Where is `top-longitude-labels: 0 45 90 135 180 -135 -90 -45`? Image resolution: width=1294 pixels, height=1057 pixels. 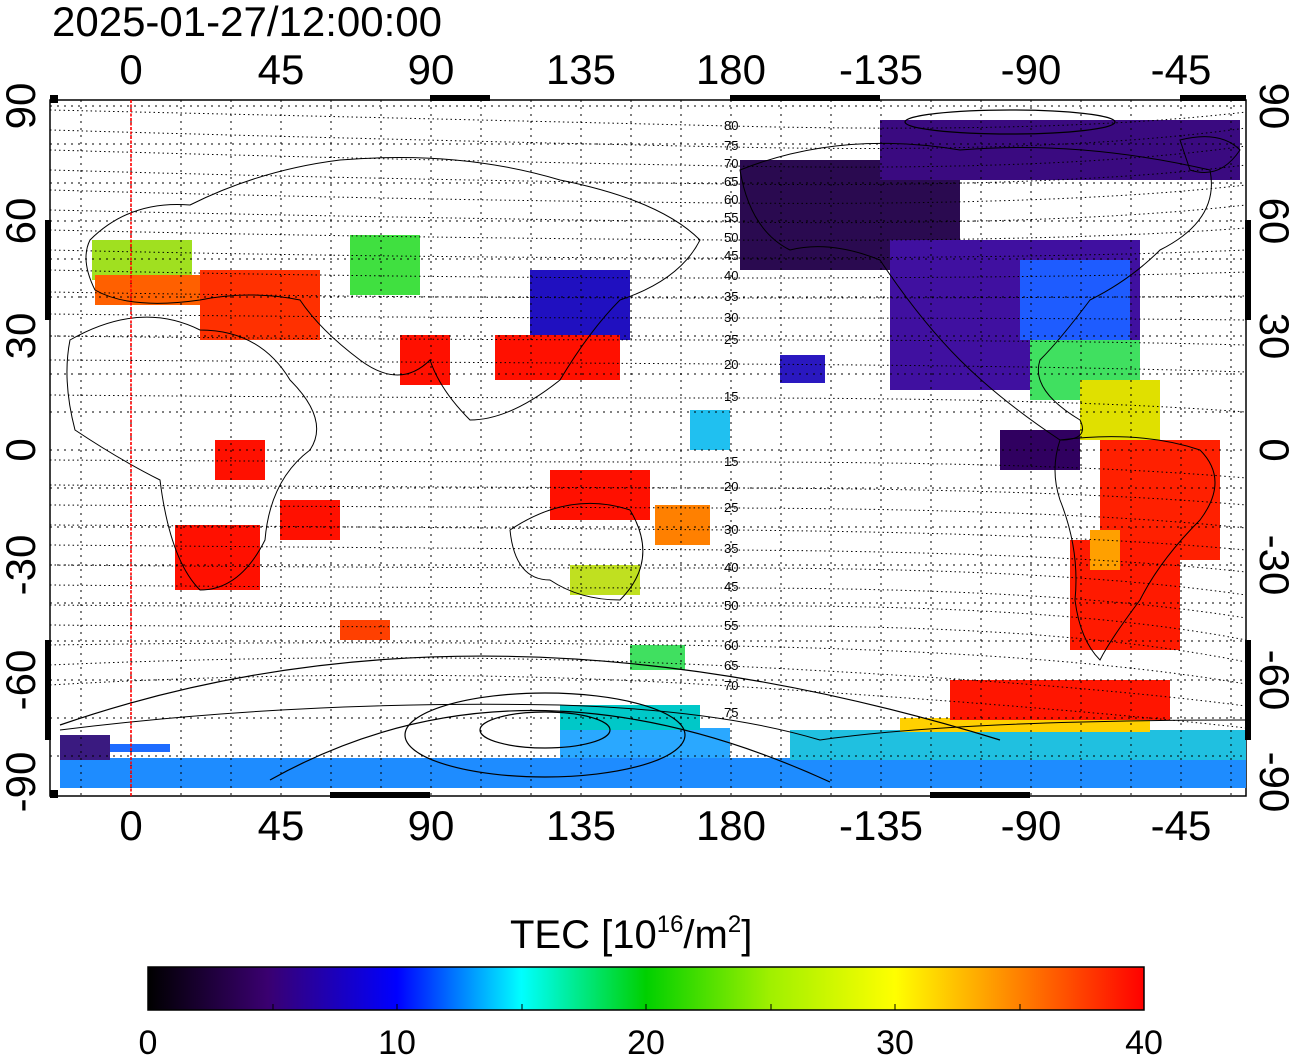
top-longitude-labels: 0 45 90 135 180 -135 -90 -45 is located at coordinates (665, 69).